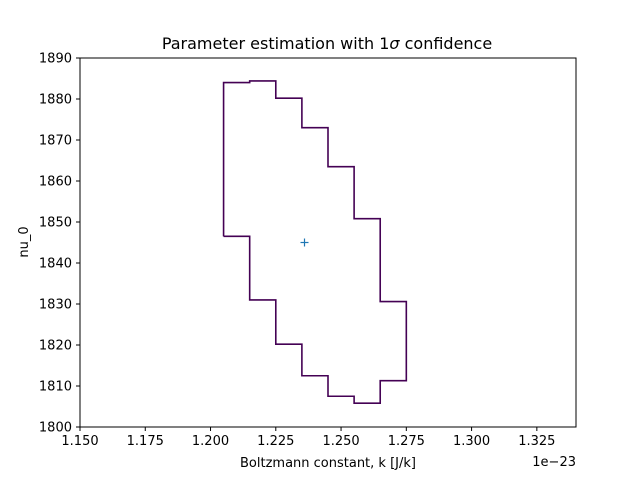  I want to click on x-tick-label: 1.225, so click(275, 441).